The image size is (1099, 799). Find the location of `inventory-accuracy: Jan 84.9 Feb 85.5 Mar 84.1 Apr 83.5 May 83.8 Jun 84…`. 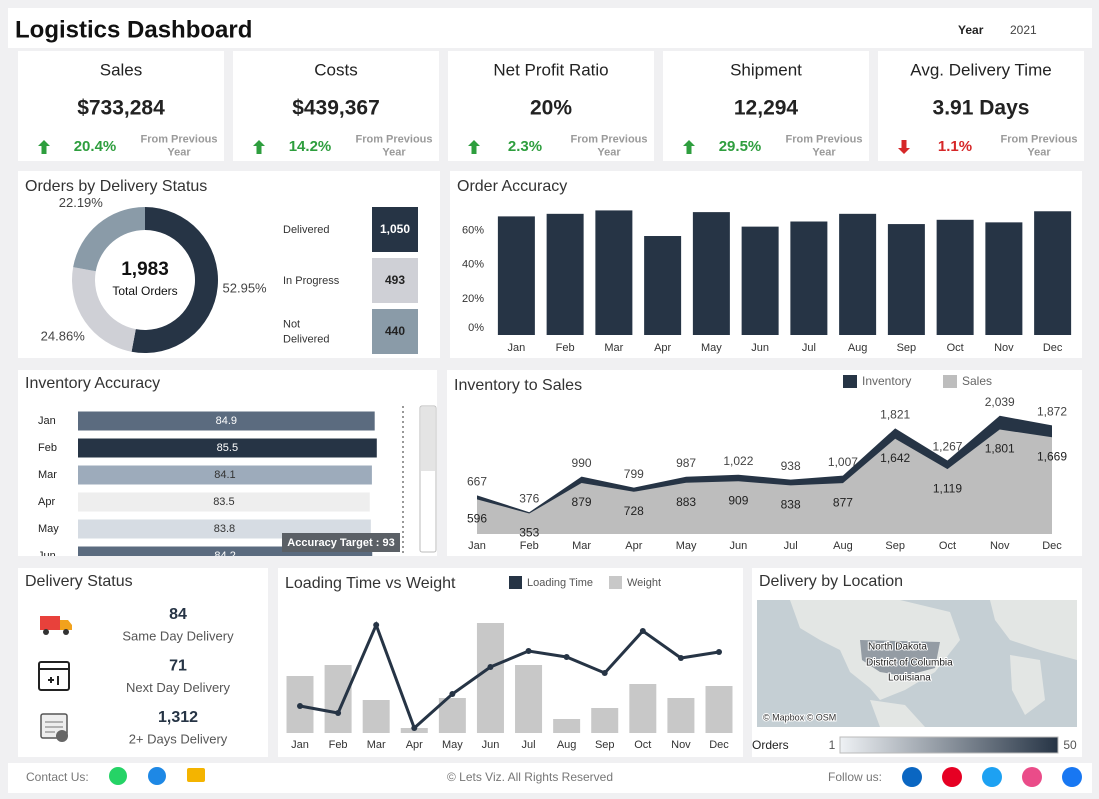

inventory-accuracy: Jan 84.9 Feb 85.5 Mar 84.1 Apr 83.5 May 83.8 Jun 84… is located at coordinates (237, 483).